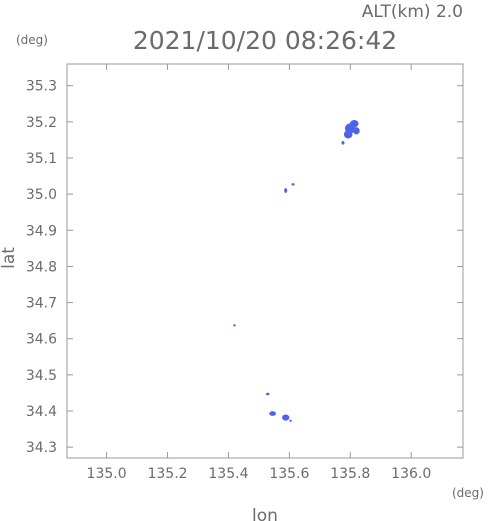  I want to click on x-tick-label: 135.0, so click(107, 474).